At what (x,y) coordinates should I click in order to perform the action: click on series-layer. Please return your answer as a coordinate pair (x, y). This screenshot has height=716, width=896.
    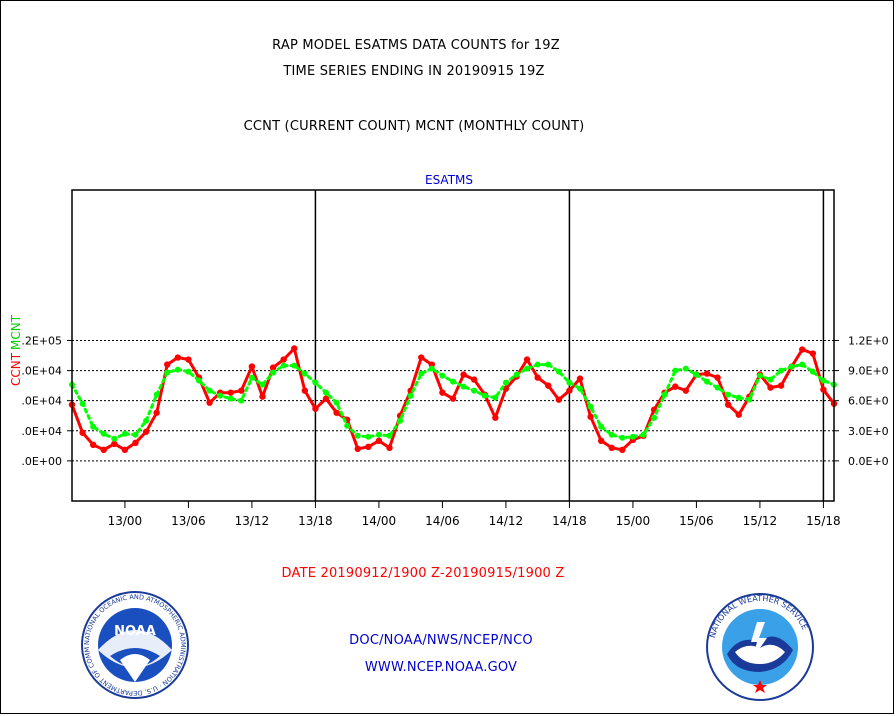
    Looking at the image, I should click on (453, 399).